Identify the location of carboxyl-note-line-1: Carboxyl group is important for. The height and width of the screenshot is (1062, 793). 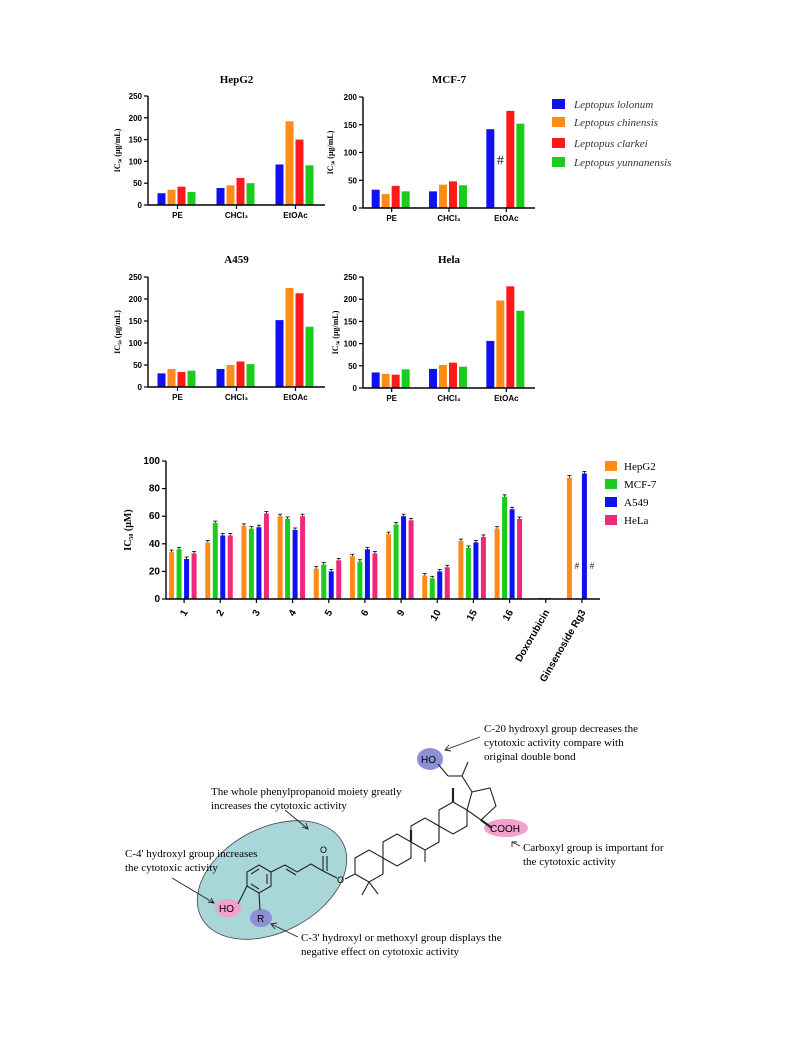
(593, 848).